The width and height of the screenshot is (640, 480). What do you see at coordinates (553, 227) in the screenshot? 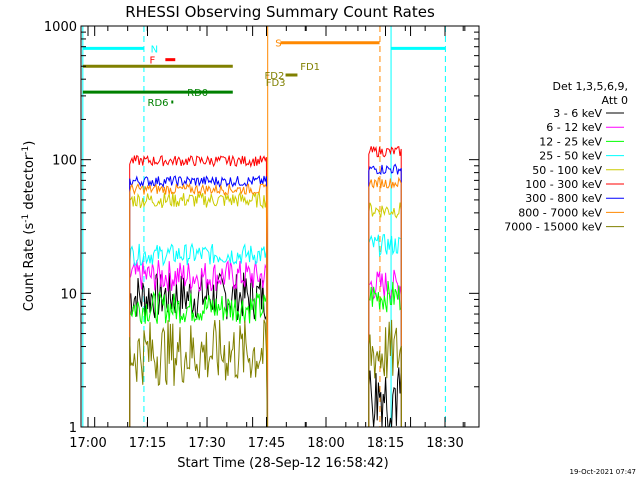
I see `legend-label: 7000 - 15000 keV` at bounding box center [553, 227].